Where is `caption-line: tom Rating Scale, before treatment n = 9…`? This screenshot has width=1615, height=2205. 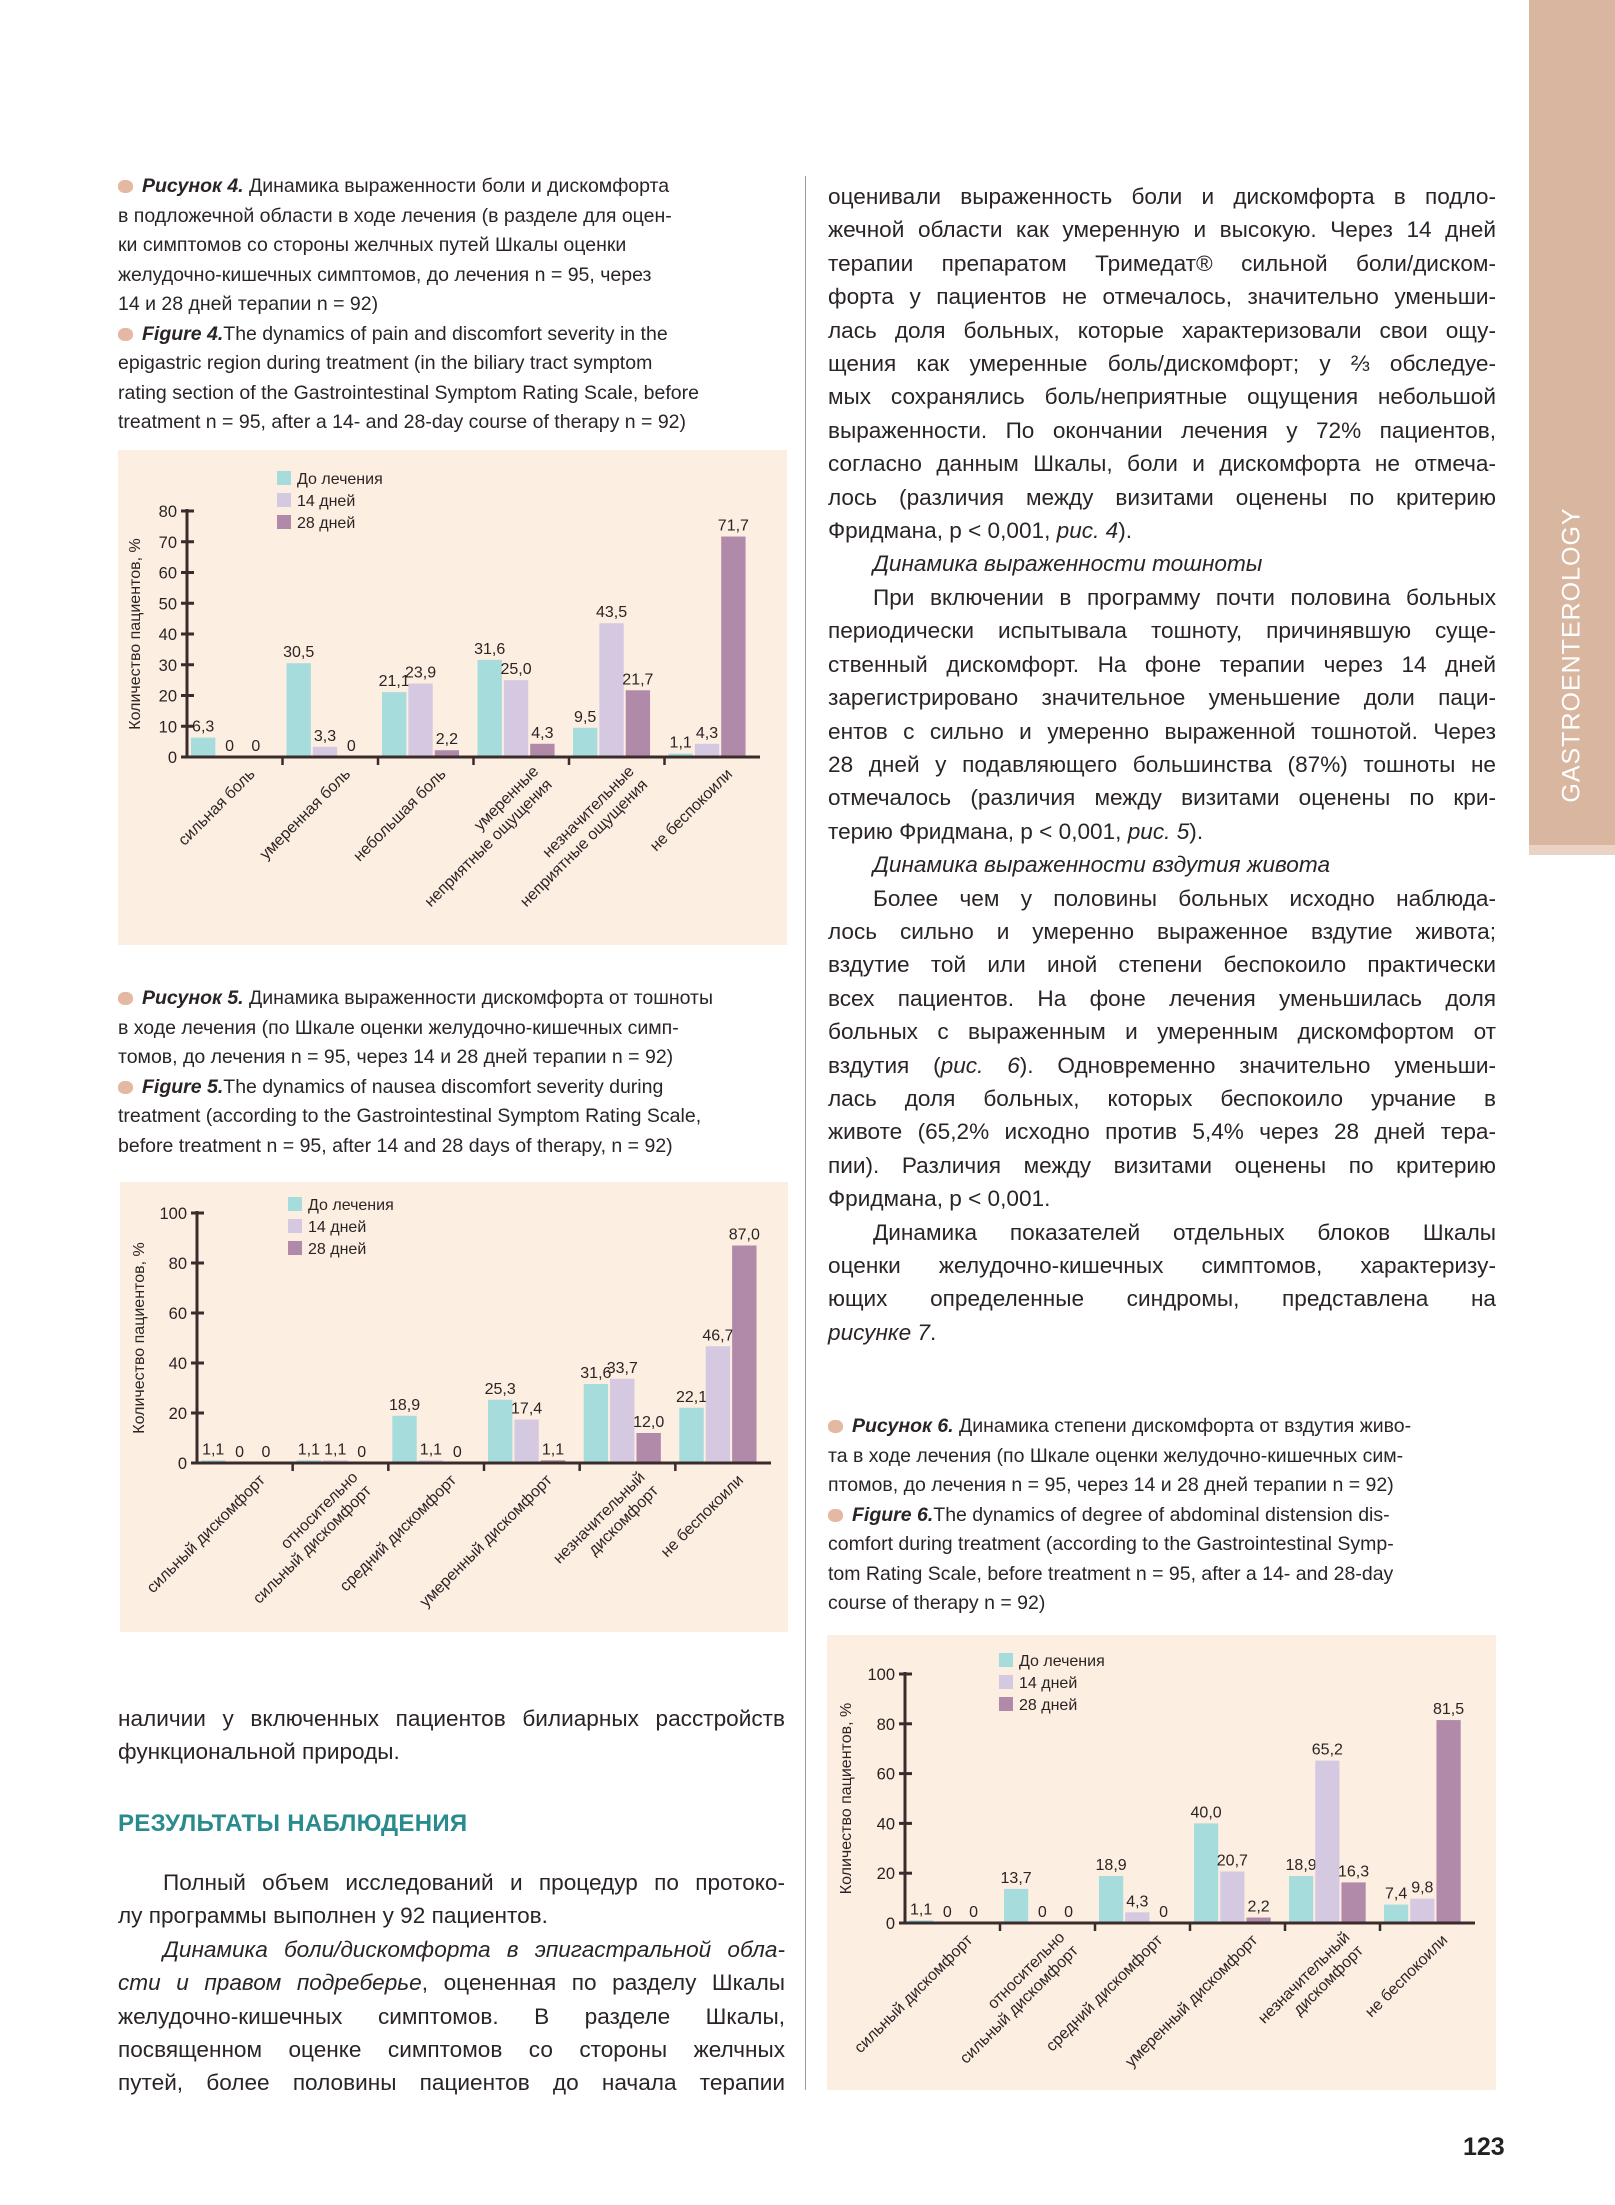
caption-line: tom Rating Scale, before treatment n = 9… is located at coordinates (1119, 1575).